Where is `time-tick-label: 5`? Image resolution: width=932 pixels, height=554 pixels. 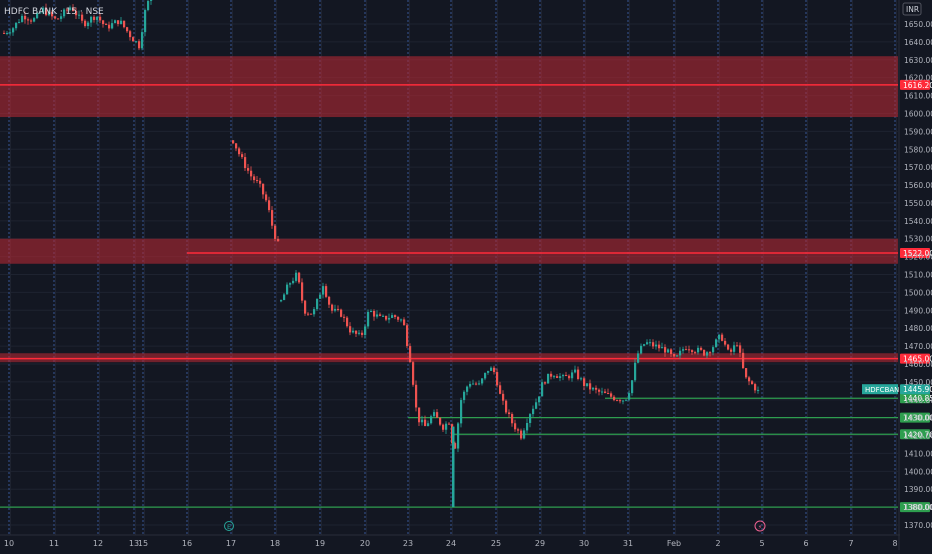 time-tick-label: 5 is located at coordinates (761, 543).